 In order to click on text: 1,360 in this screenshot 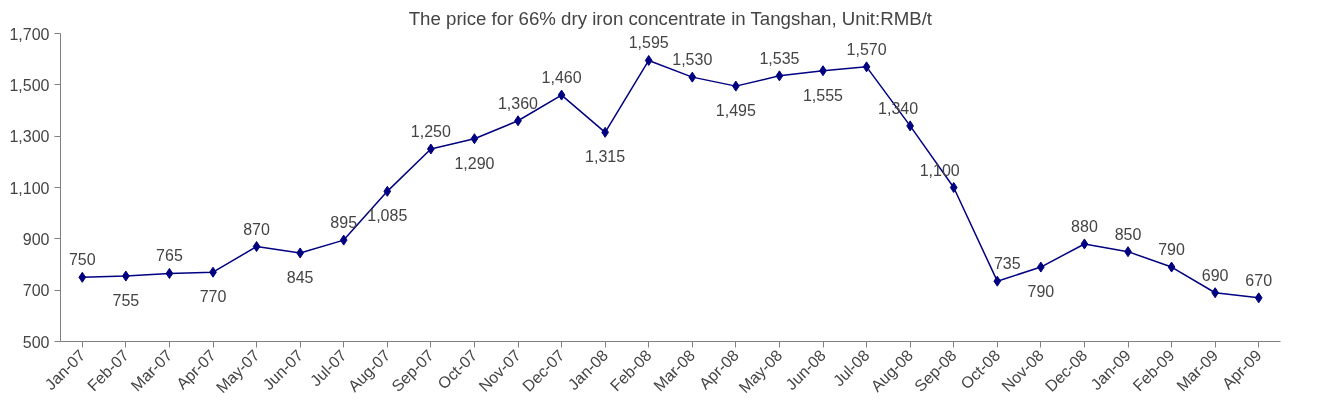, I will do `click(518, 103)`.